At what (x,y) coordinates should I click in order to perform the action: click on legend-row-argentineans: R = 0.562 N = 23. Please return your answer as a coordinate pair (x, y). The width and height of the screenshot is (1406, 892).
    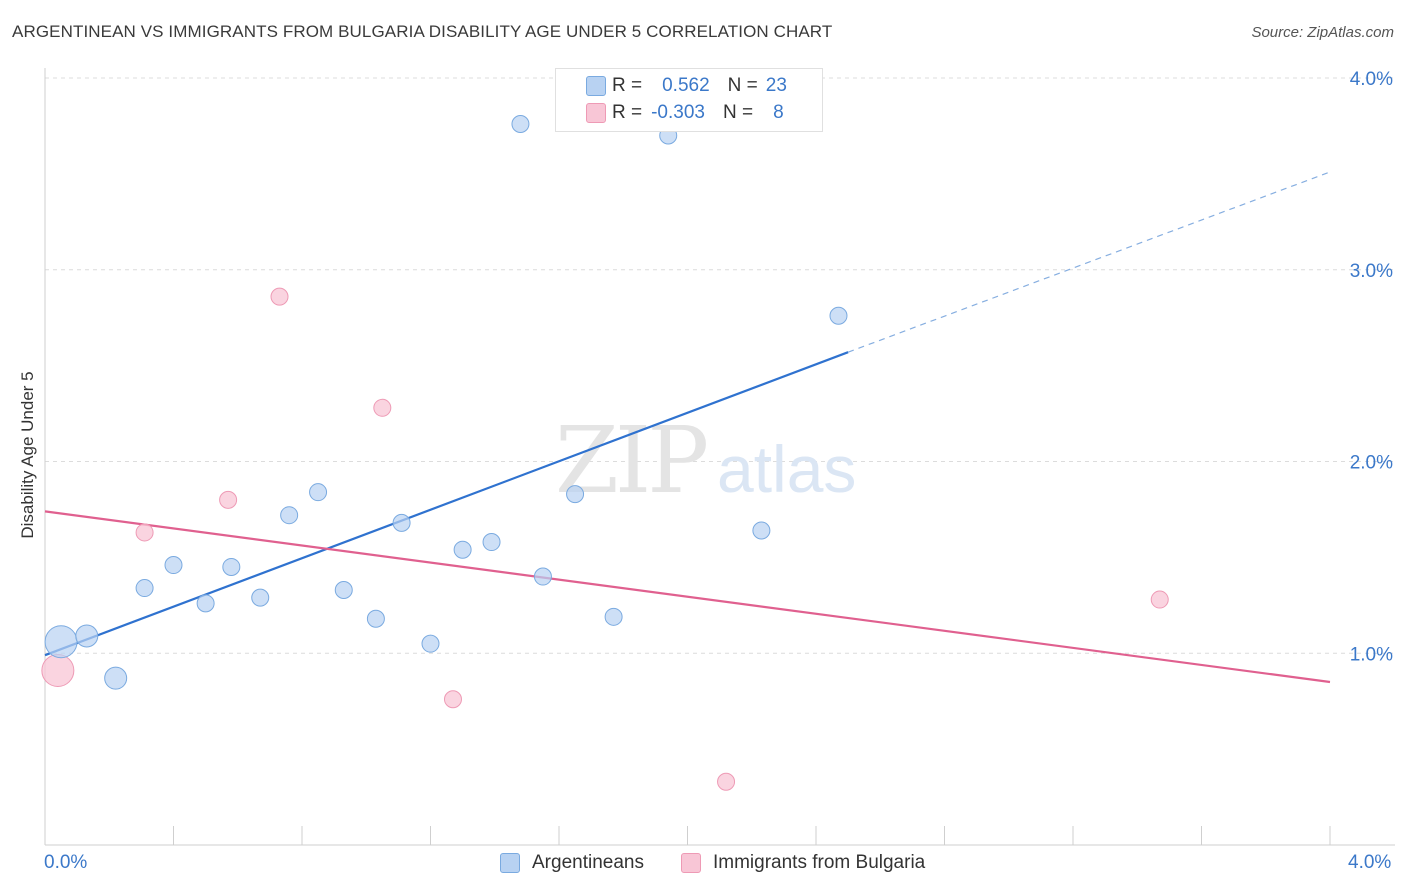
    Looking at the image, I should click on (686, 86).